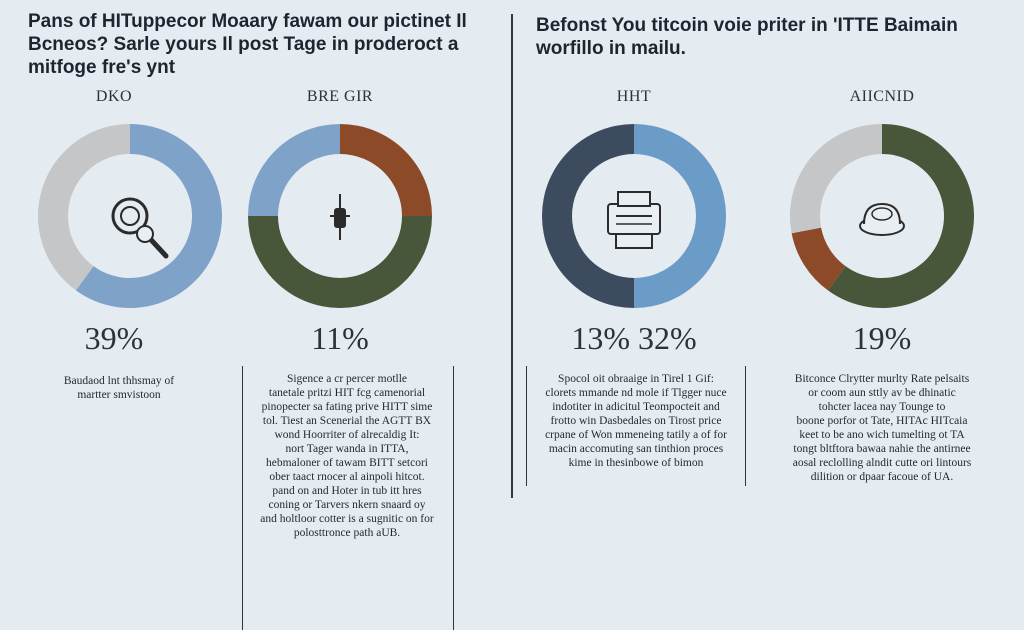 Image resolution: width=1024 pixels, height=630 pixels. Describe the element at coordinates (882, 96) in the screenshot. I see `chart-title: AIICNID` at that location.